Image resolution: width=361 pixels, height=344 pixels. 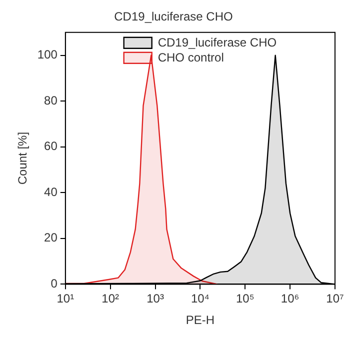 I want to click on chart-title: CD19_luciferase CHO, so click(x=173, y=17).